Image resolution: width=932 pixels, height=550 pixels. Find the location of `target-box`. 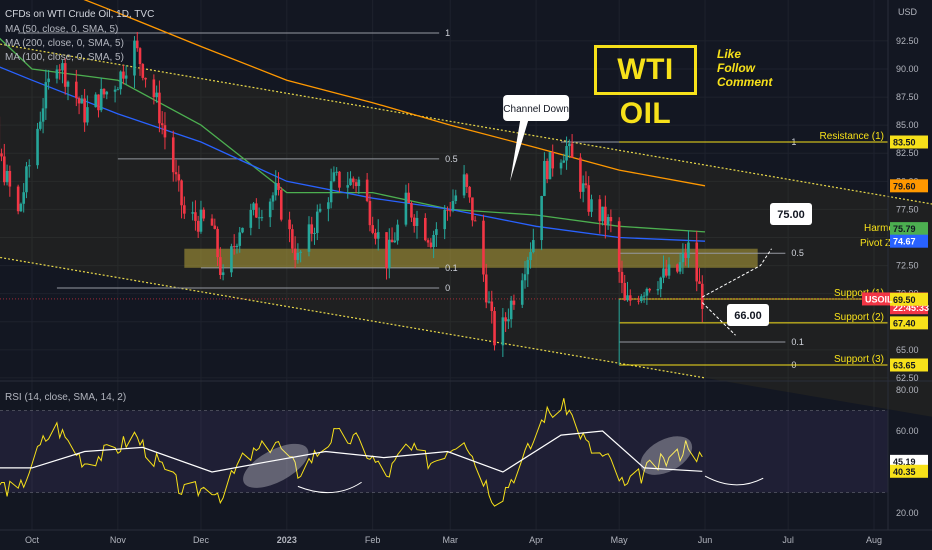

target-box is located at coordinates (748, 315).